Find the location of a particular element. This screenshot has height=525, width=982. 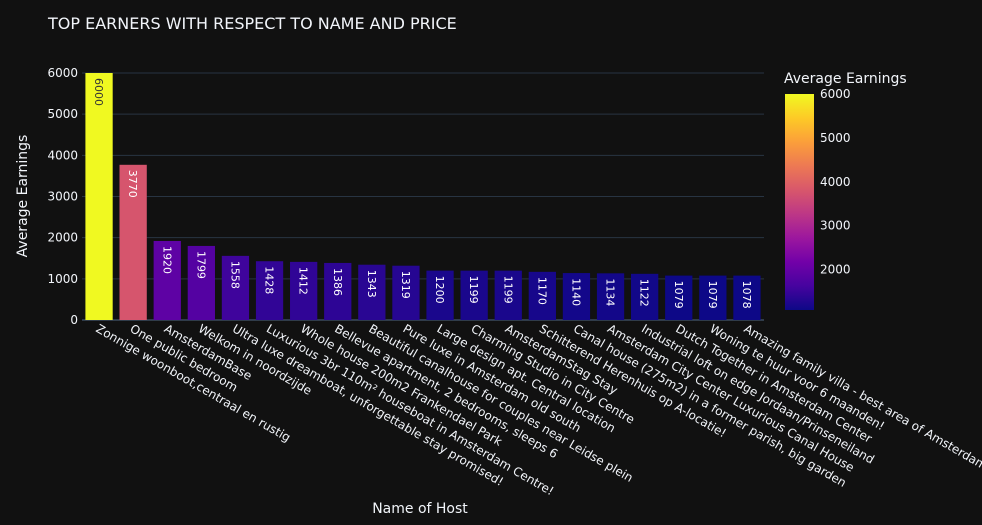

x-axis-title: Name of Host is located at coordinates (420, 509).